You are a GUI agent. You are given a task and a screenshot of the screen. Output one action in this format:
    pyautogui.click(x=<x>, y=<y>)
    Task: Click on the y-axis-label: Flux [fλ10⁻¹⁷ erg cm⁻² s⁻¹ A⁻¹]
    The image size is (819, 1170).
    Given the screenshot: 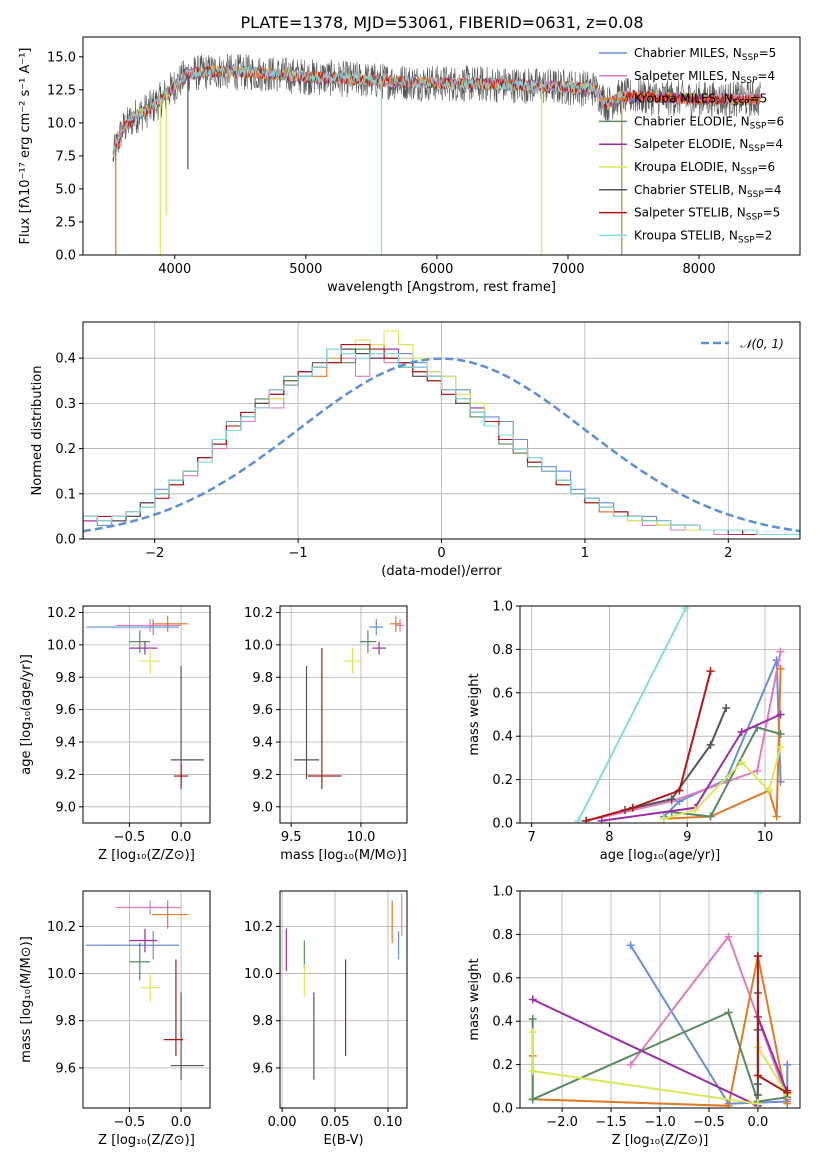 What is the action you would take?
    pyautogui.click(x=25, y=146)
    